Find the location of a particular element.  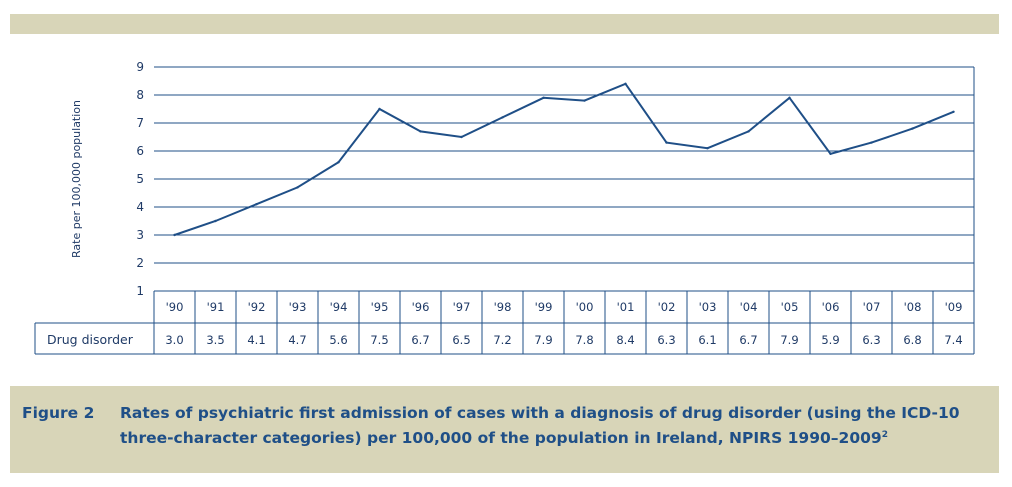

x-tick-label: '97 is located at coordinates (462, 307).